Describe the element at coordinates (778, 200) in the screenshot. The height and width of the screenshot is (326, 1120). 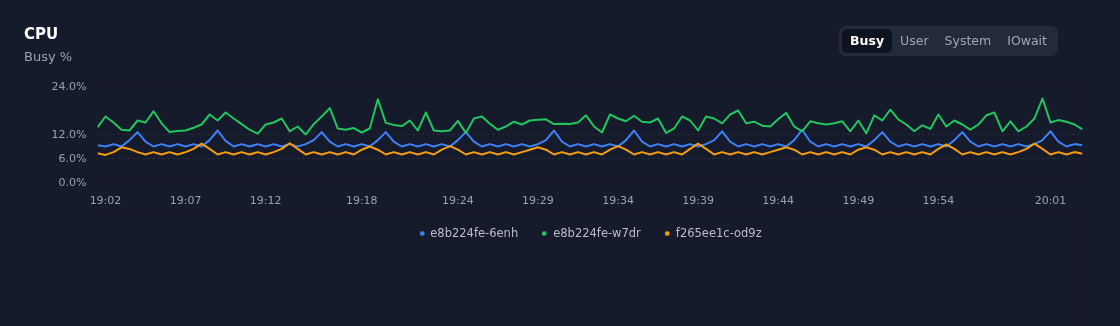
I see `x-tick-label: 19:44` at that location.